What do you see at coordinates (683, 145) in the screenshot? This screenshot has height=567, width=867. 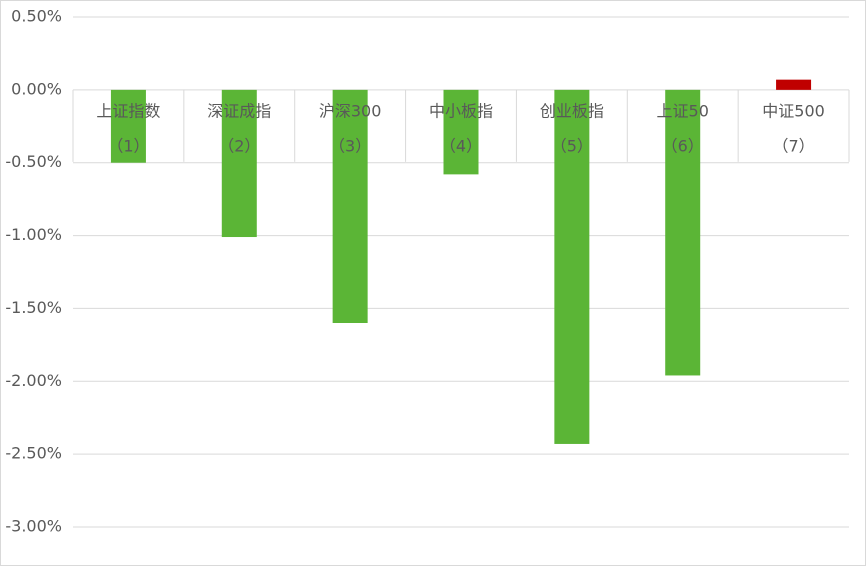 I see `x-tick-number: （6）` at bounding box center [683, 145].